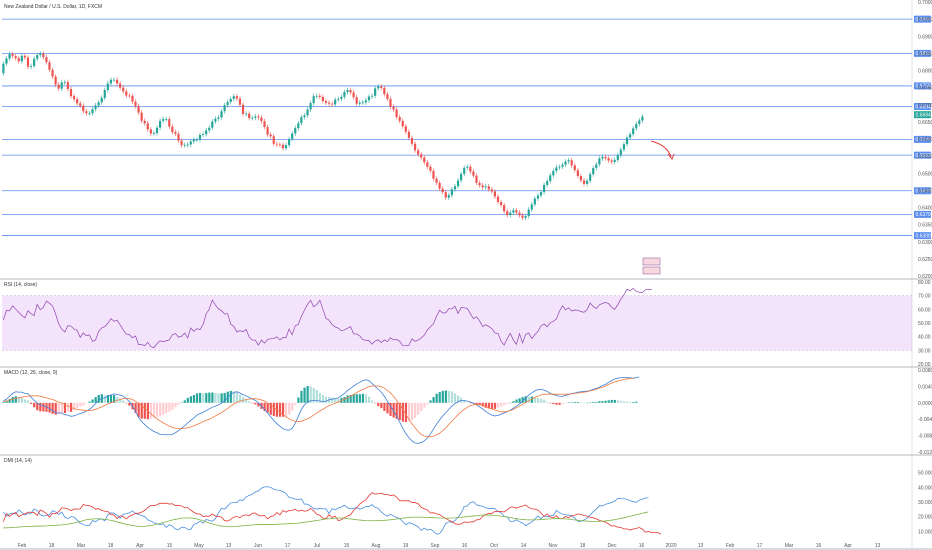  Describe the element at coordinates (658, 207) in the screenshot. I see `annotations` at that location.